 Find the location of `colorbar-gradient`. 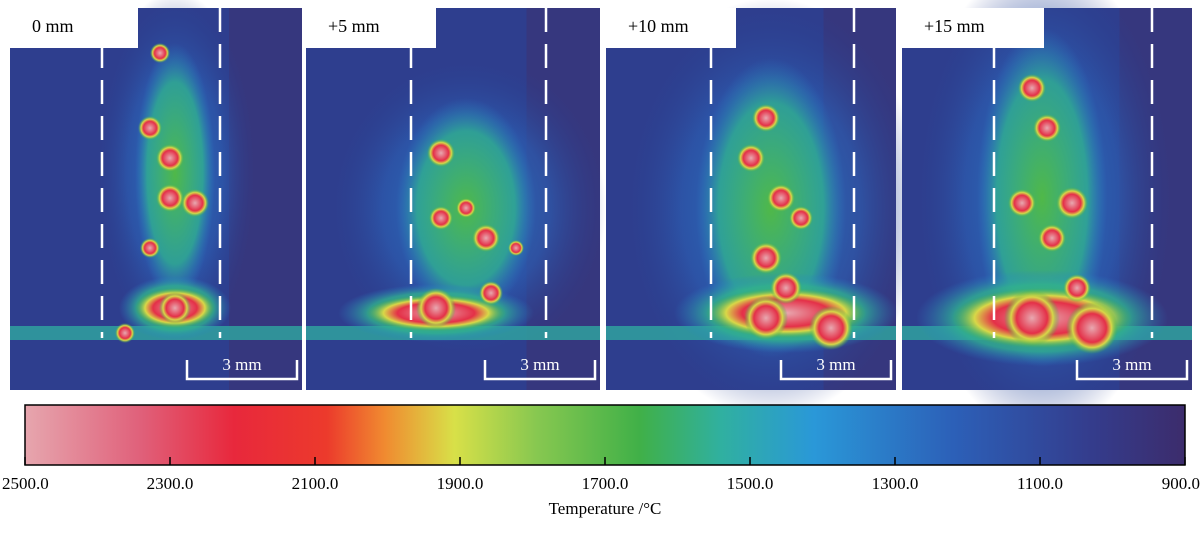

colorbar-gradient is located at coordinates (605, 435).